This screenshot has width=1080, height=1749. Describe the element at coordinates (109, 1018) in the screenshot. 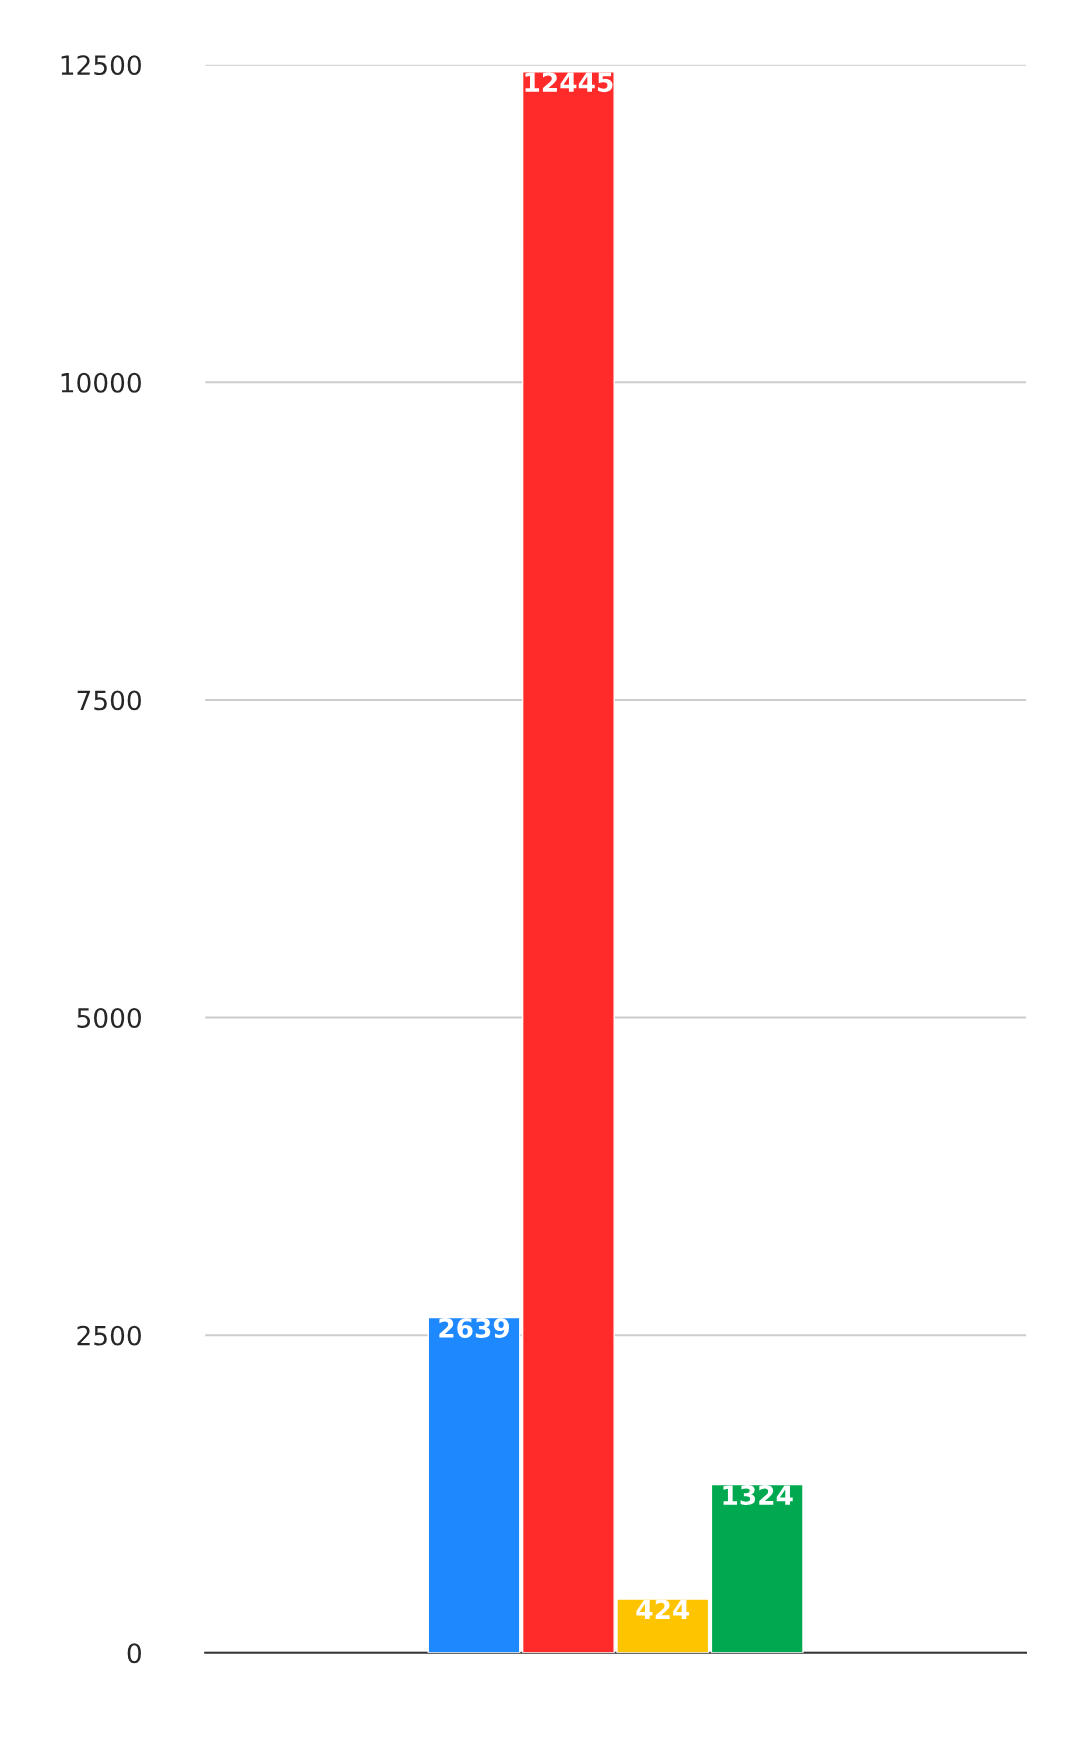

I see `y-tick-label: 5000` at that location.